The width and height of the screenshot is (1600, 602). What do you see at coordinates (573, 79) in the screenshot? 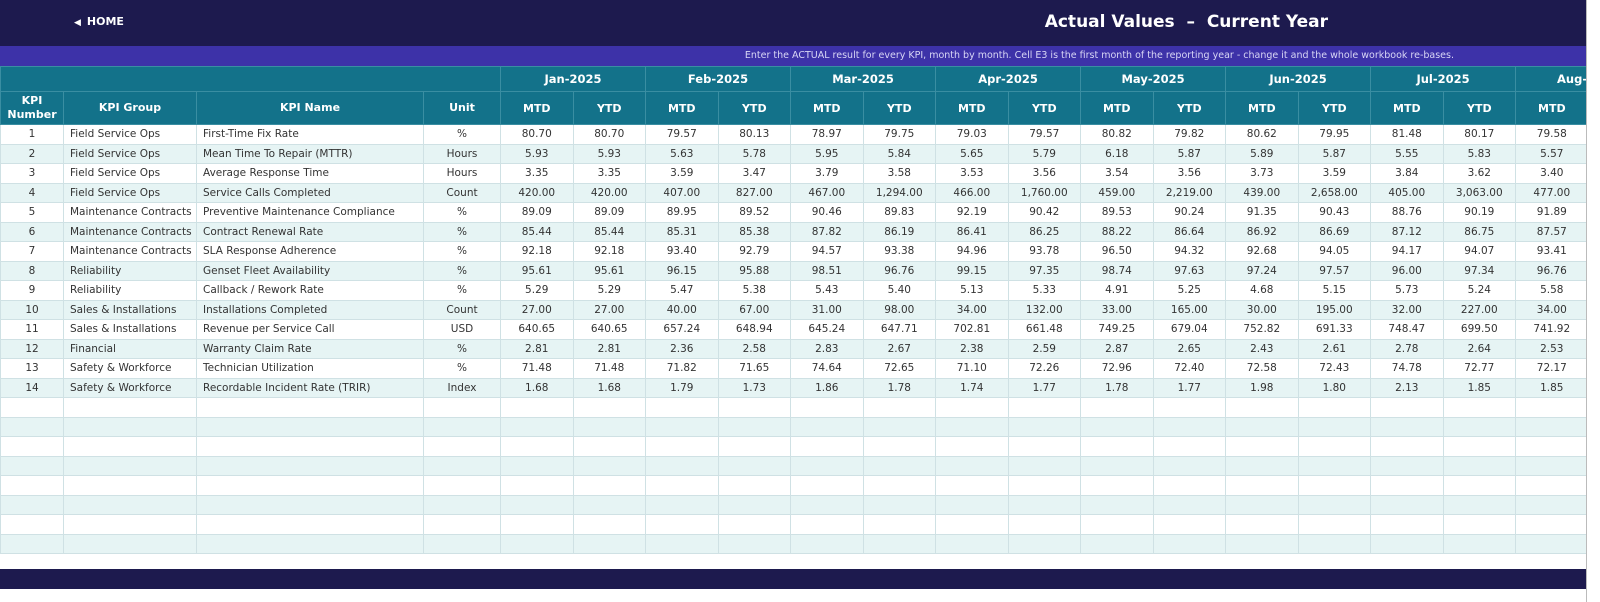
I see `month-header: Jan-2025` at bounding box center [573, 79].